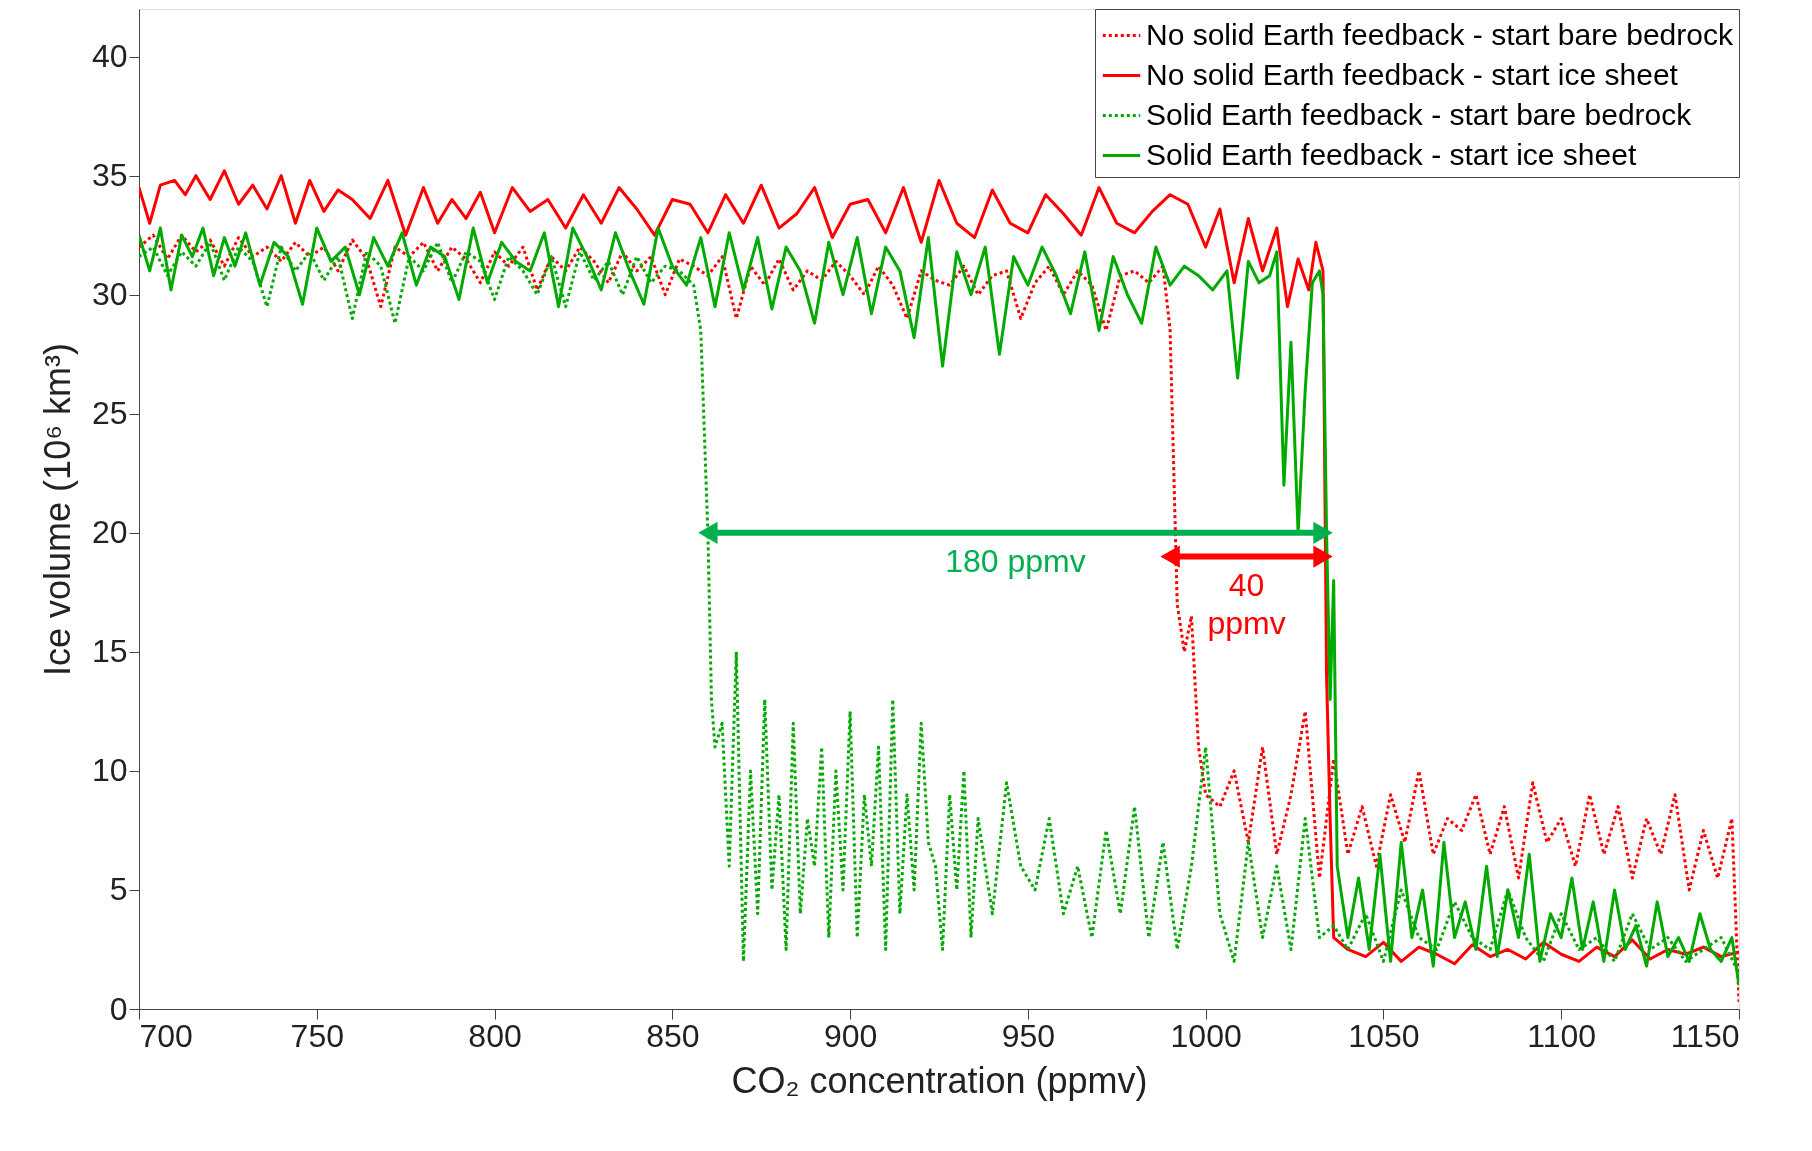 This screenshot has height=1151, width=1812. Describe the element at coordinates (118, 1008) in the screenshot. I see `y-tick-label: 0` at that location.